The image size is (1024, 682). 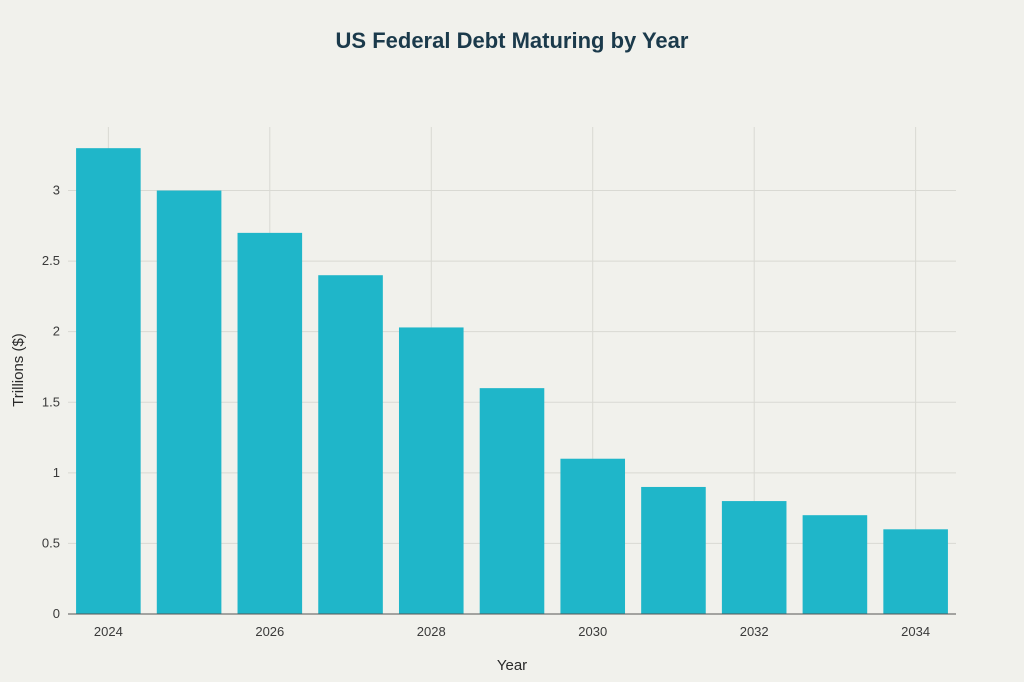 What do you see at coordinates (915, 571) in the screenshot?
I see `bar-2034` at bounding box center [915, 571].